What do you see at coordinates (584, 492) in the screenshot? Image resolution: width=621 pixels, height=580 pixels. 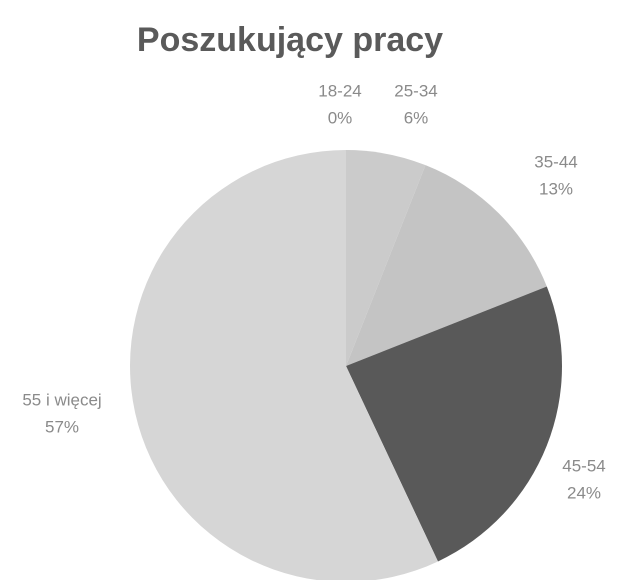 I see `slice-value-label: 24%` at bounding box center [584, 492].